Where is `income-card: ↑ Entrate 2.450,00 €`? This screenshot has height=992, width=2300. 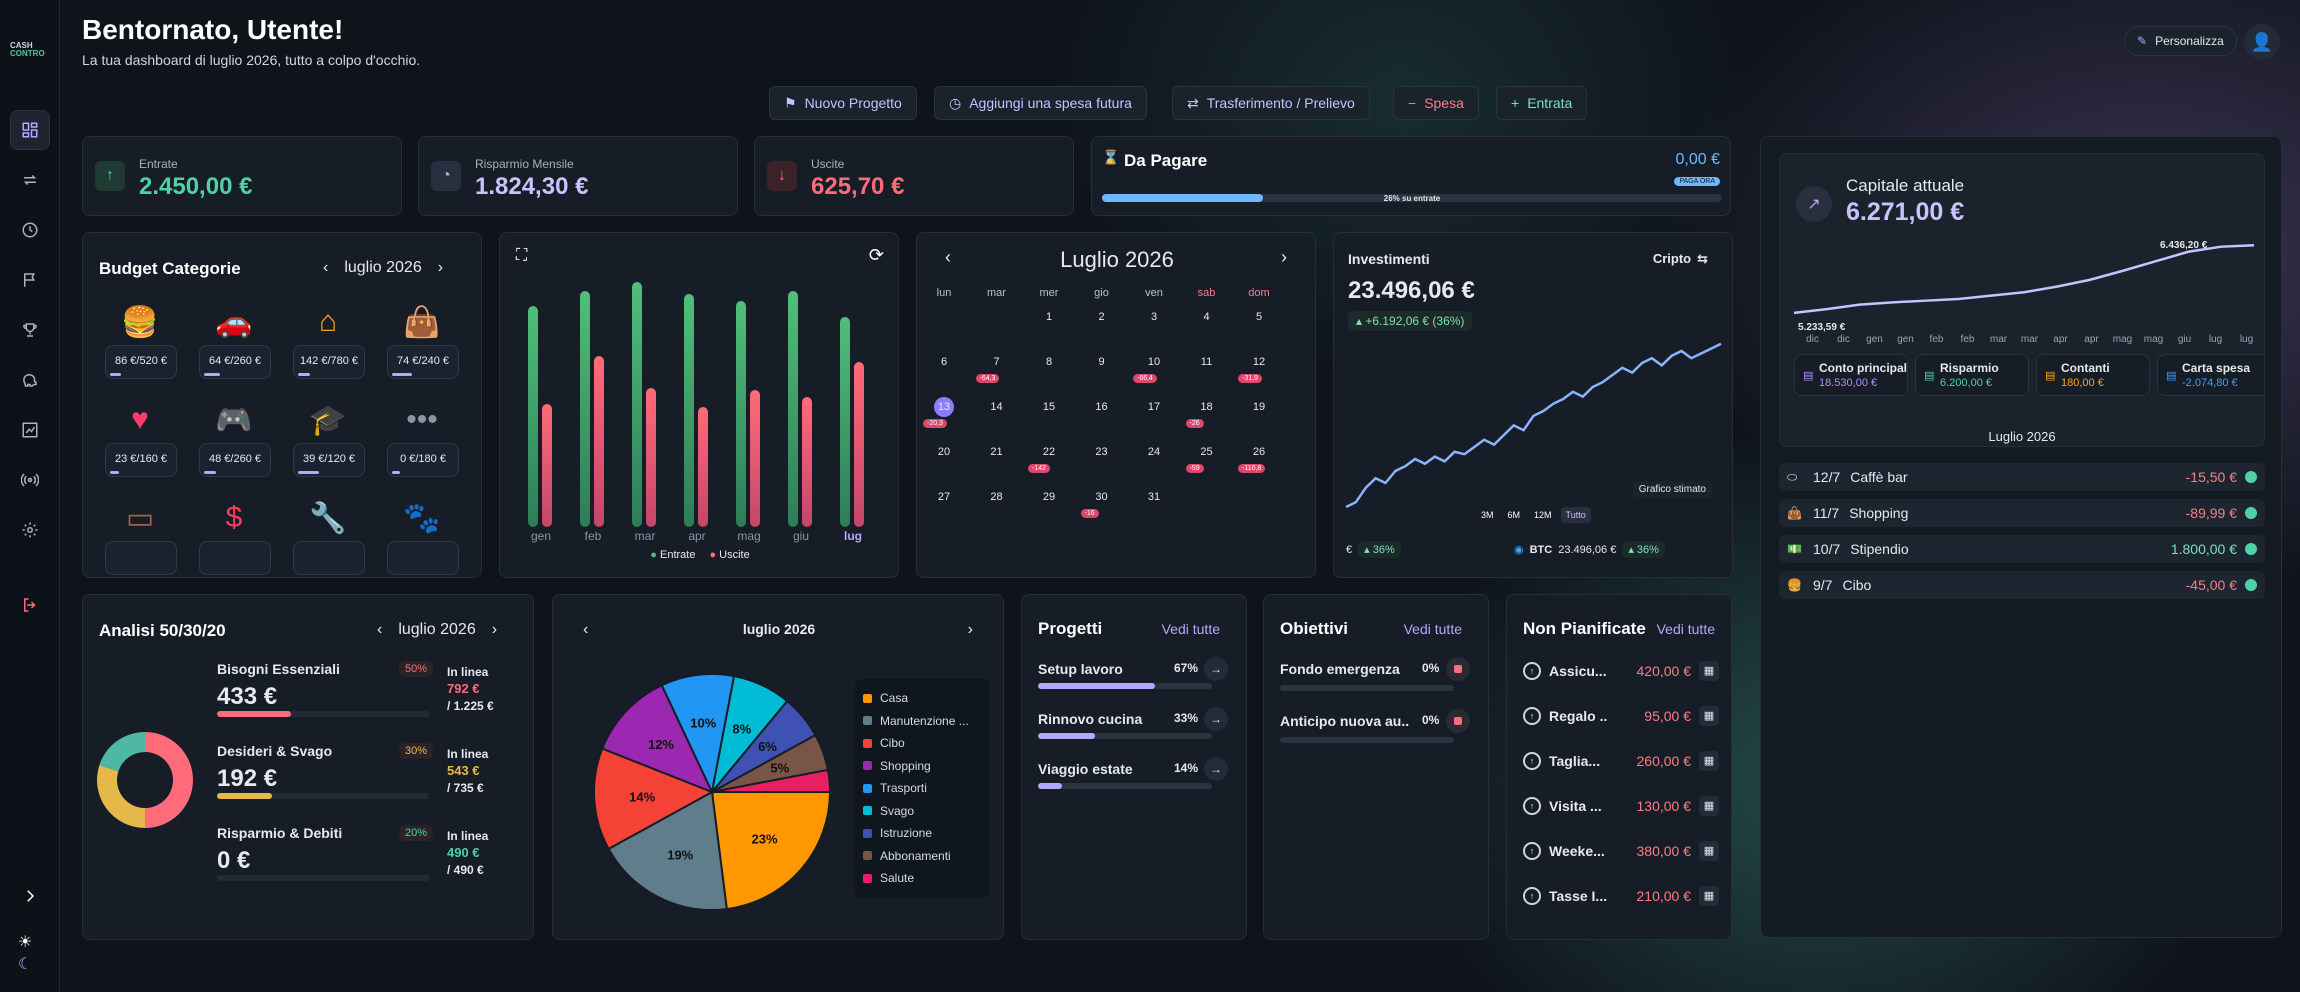 income-card: ↑ Entrate 2.450,00 € is located at coordinates (242, 176).